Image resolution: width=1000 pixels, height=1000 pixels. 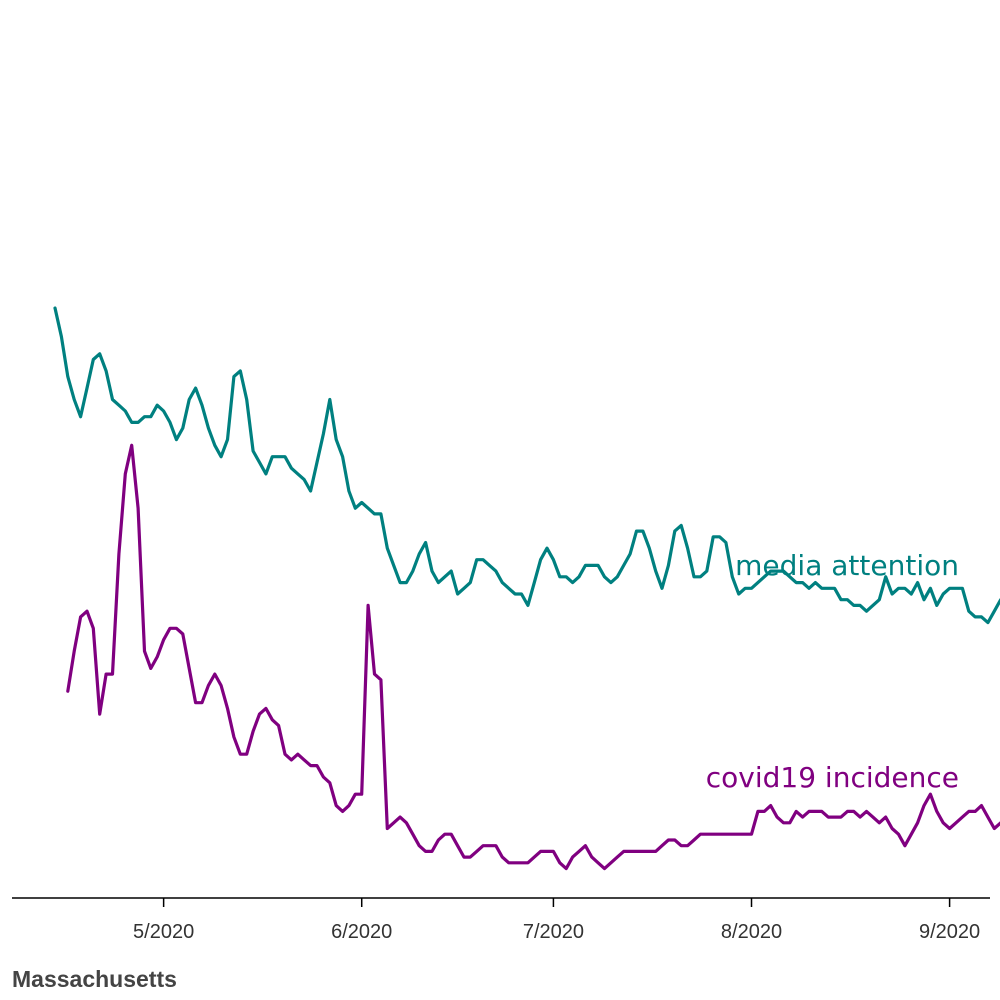 I want to click on x-axis-ticks: 5/2020 6/2020 7/2020 8/2020 9/2020, so click(x=556, y=920).